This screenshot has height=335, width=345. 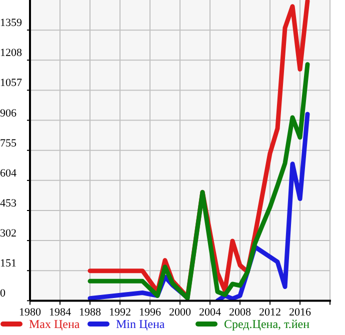 What do you see at coordinates (90, 312) in the screenshot?
I see `x-tick-label: 1988` at bounding box center [90, 312].